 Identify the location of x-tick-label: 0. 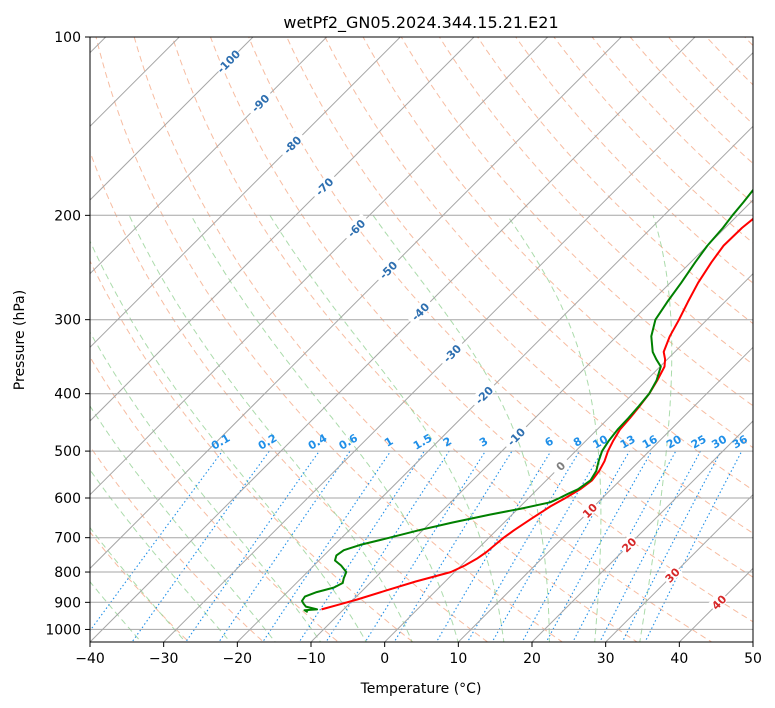
(384, 659).